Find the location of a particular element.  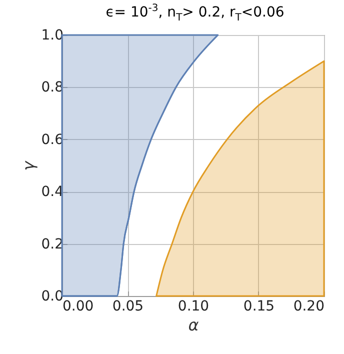

chart-title: ϵ= 10$^{-3}$, n$_{T}$> 0.2, r$_{T}$<0.06 is located at coordinates (195, 13).